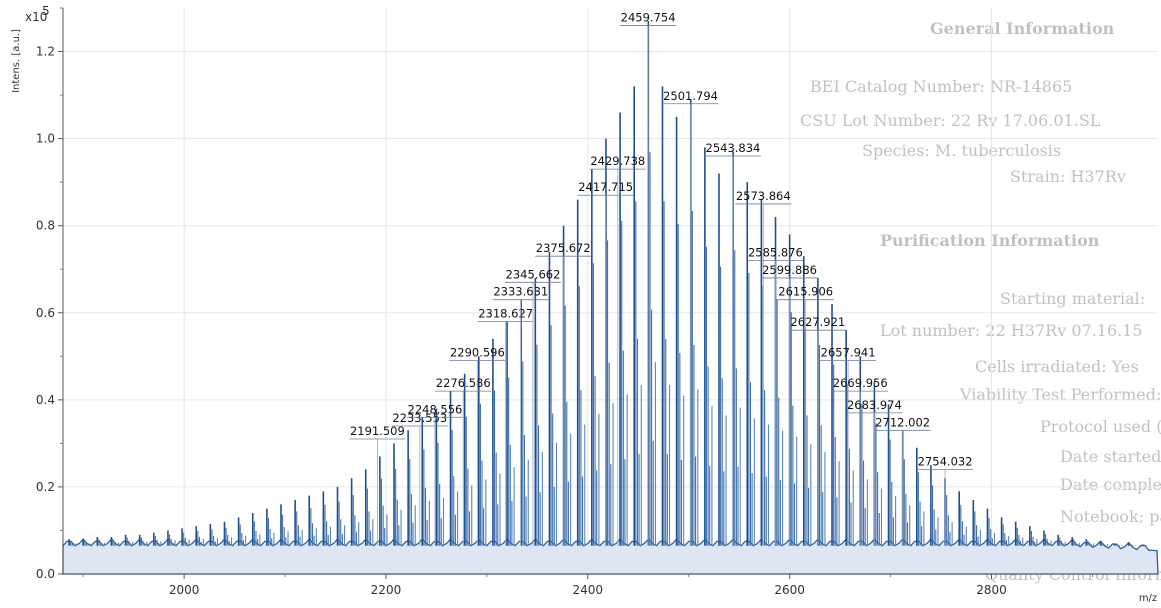  Describe the element at coordinates (477, 353) in the screenshot. I see `peak-label: 2290.596` at that location.